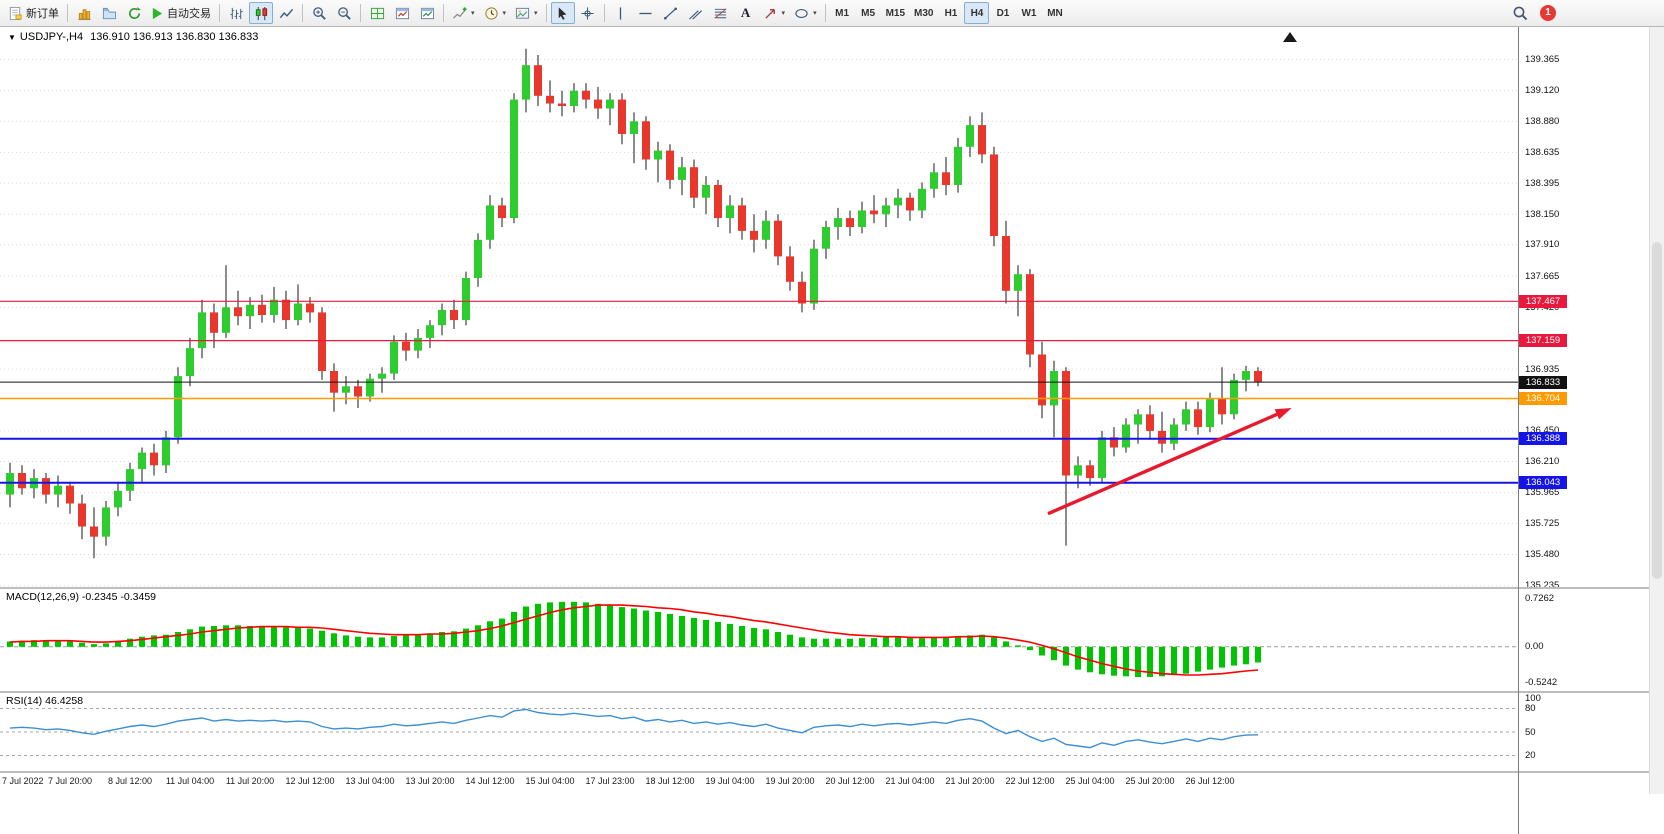 This screenshot has height=834, width=1664. I want to click on add-indicator-icon, so click(459, 13).